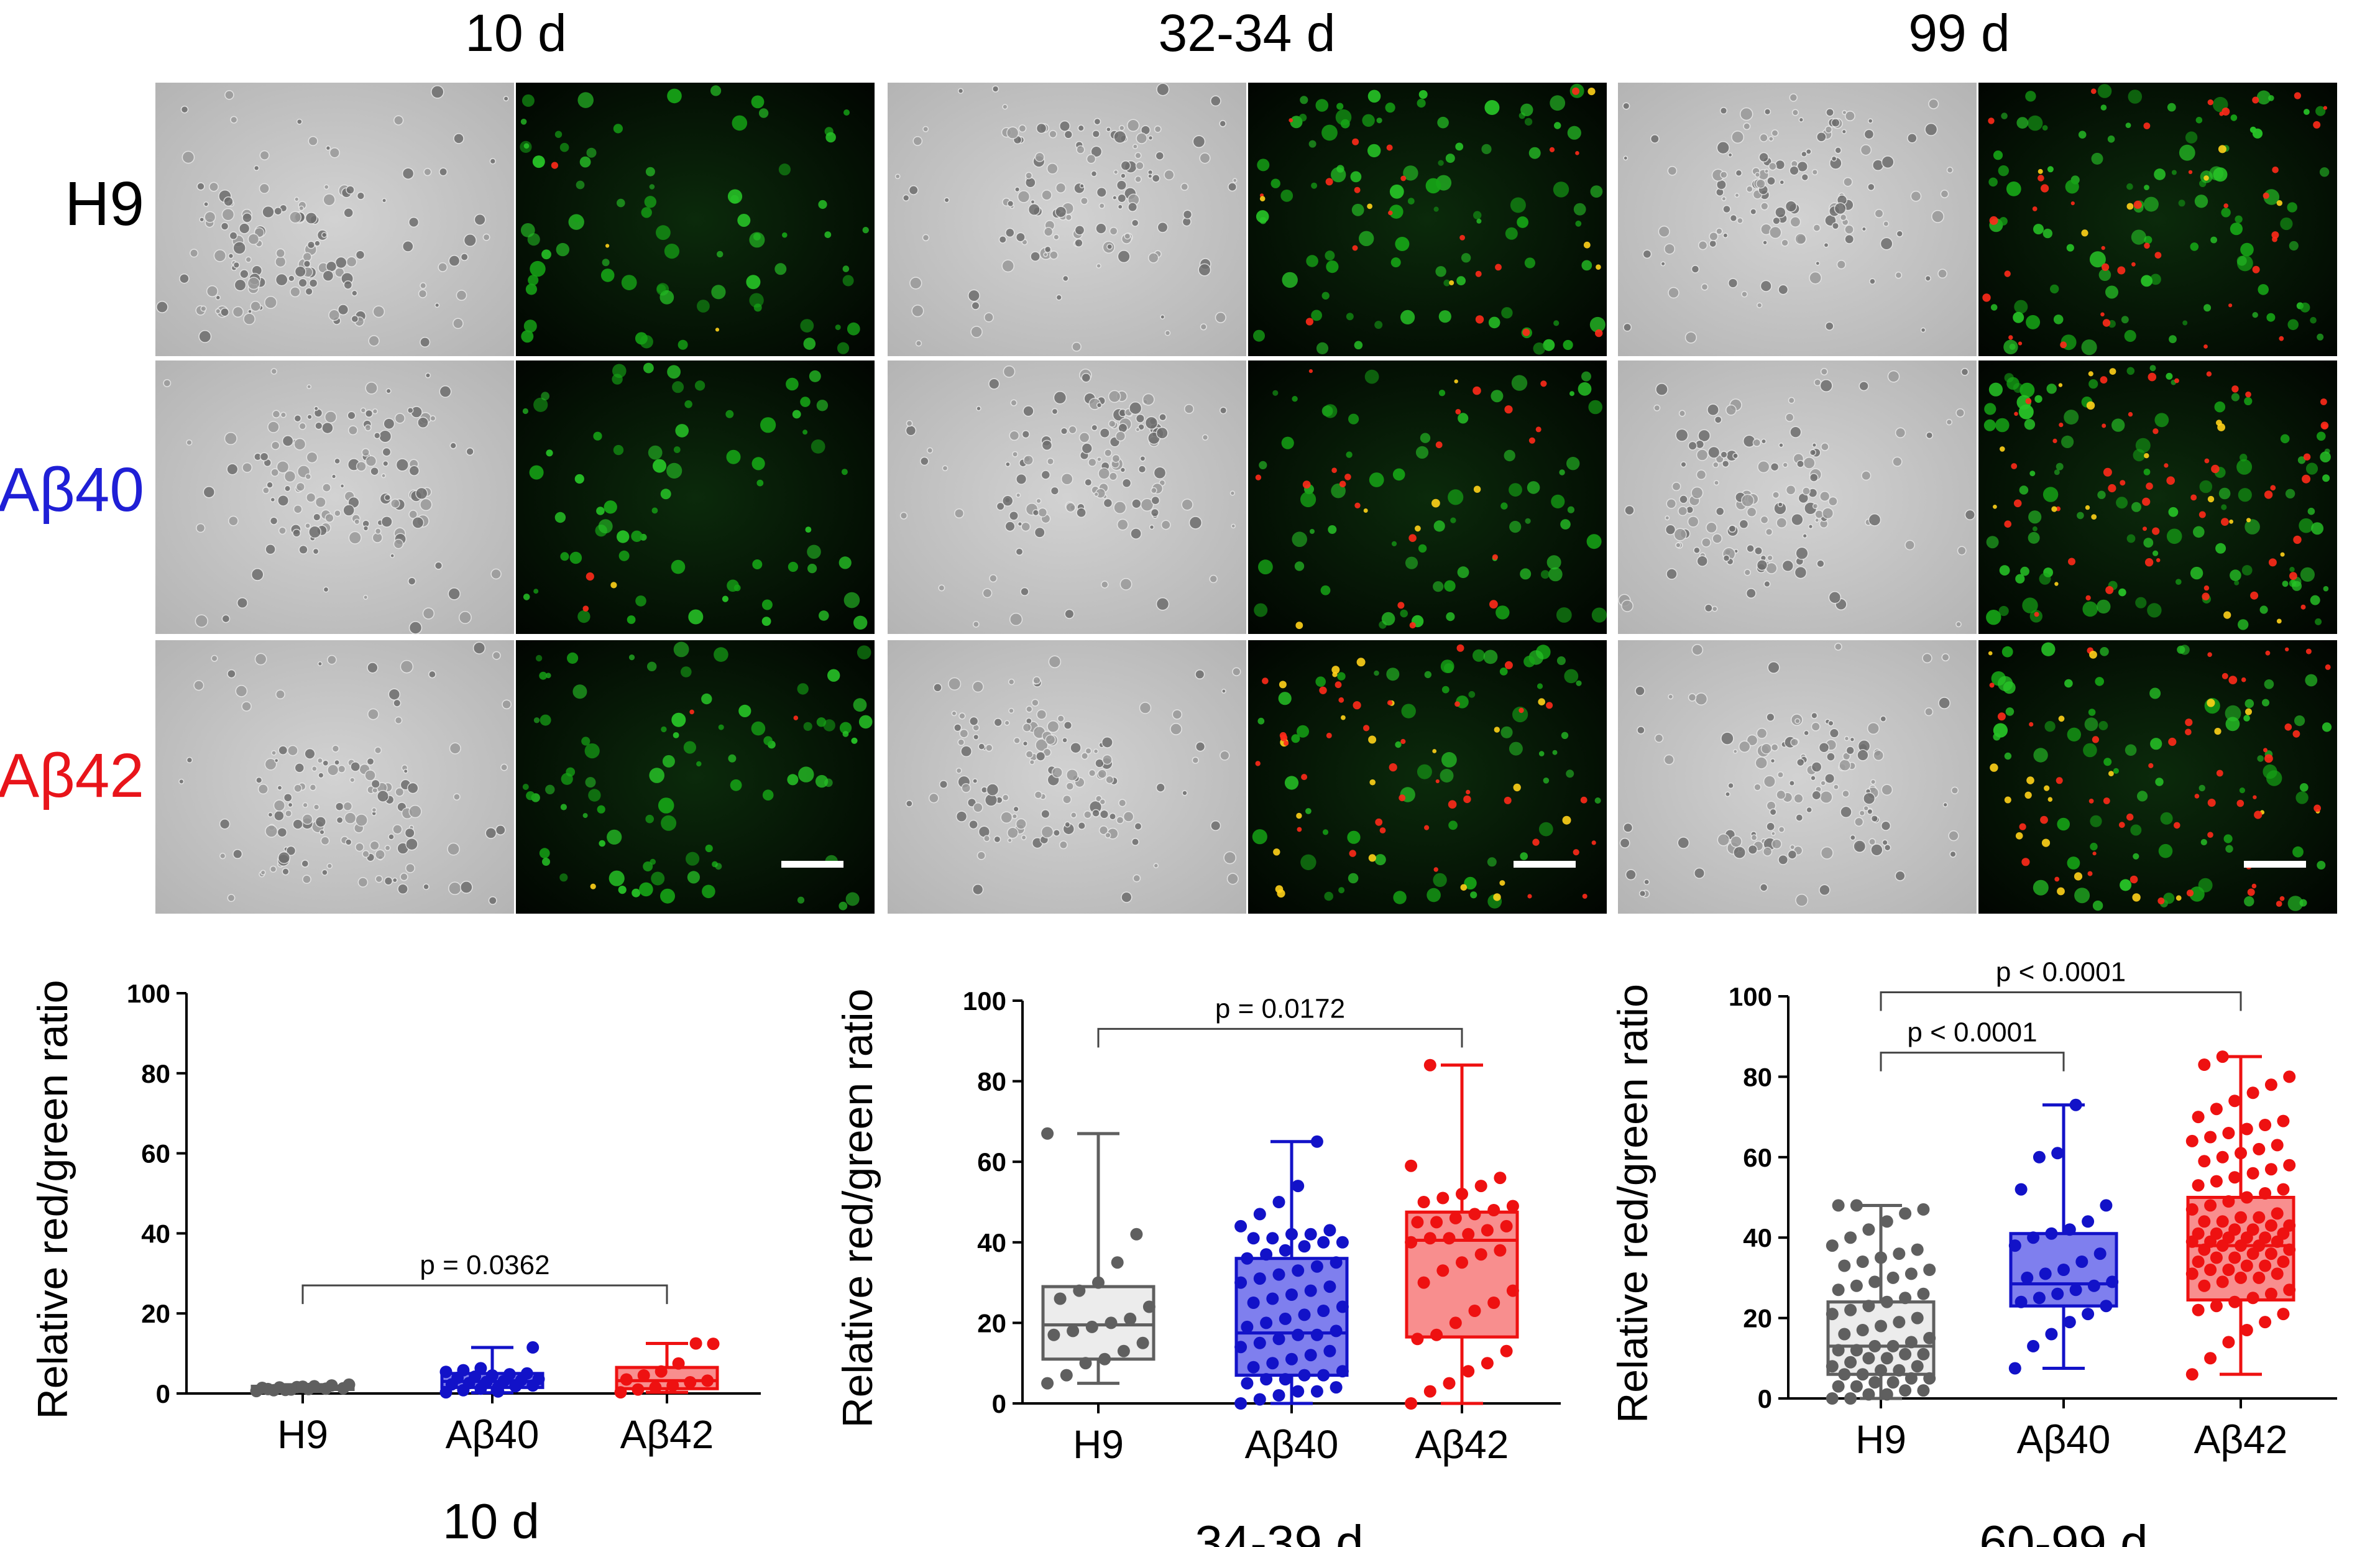 The height and width of the screenshot is (1547, 2380). I want to click on y-tick-label: 60, so click(1757, 1157).